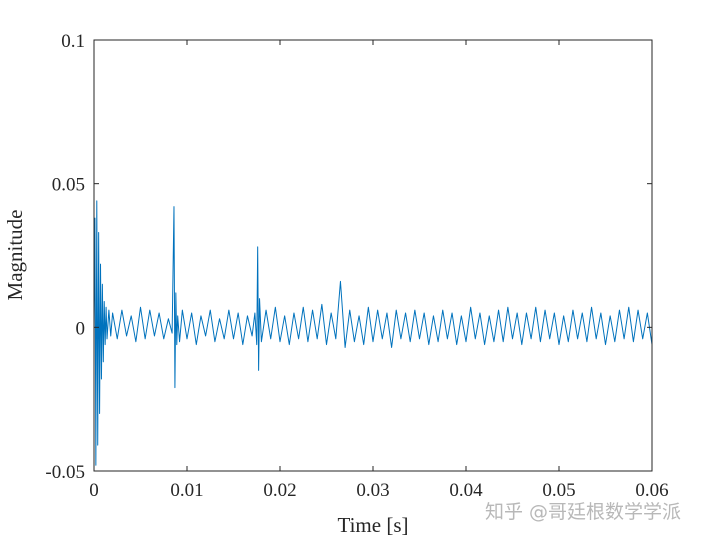 The height and width of the screenshot is (540, 720). I want to click on x-tick-label: 0.03, so click(372, 490).